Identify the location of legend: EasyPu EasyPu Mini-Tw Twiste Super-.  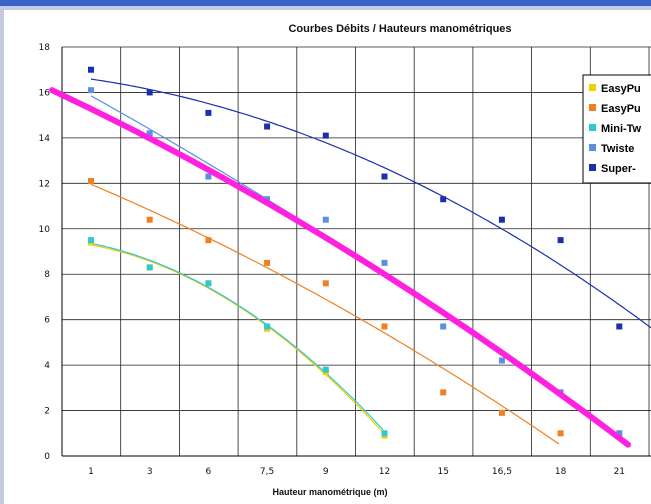
(616, 129).